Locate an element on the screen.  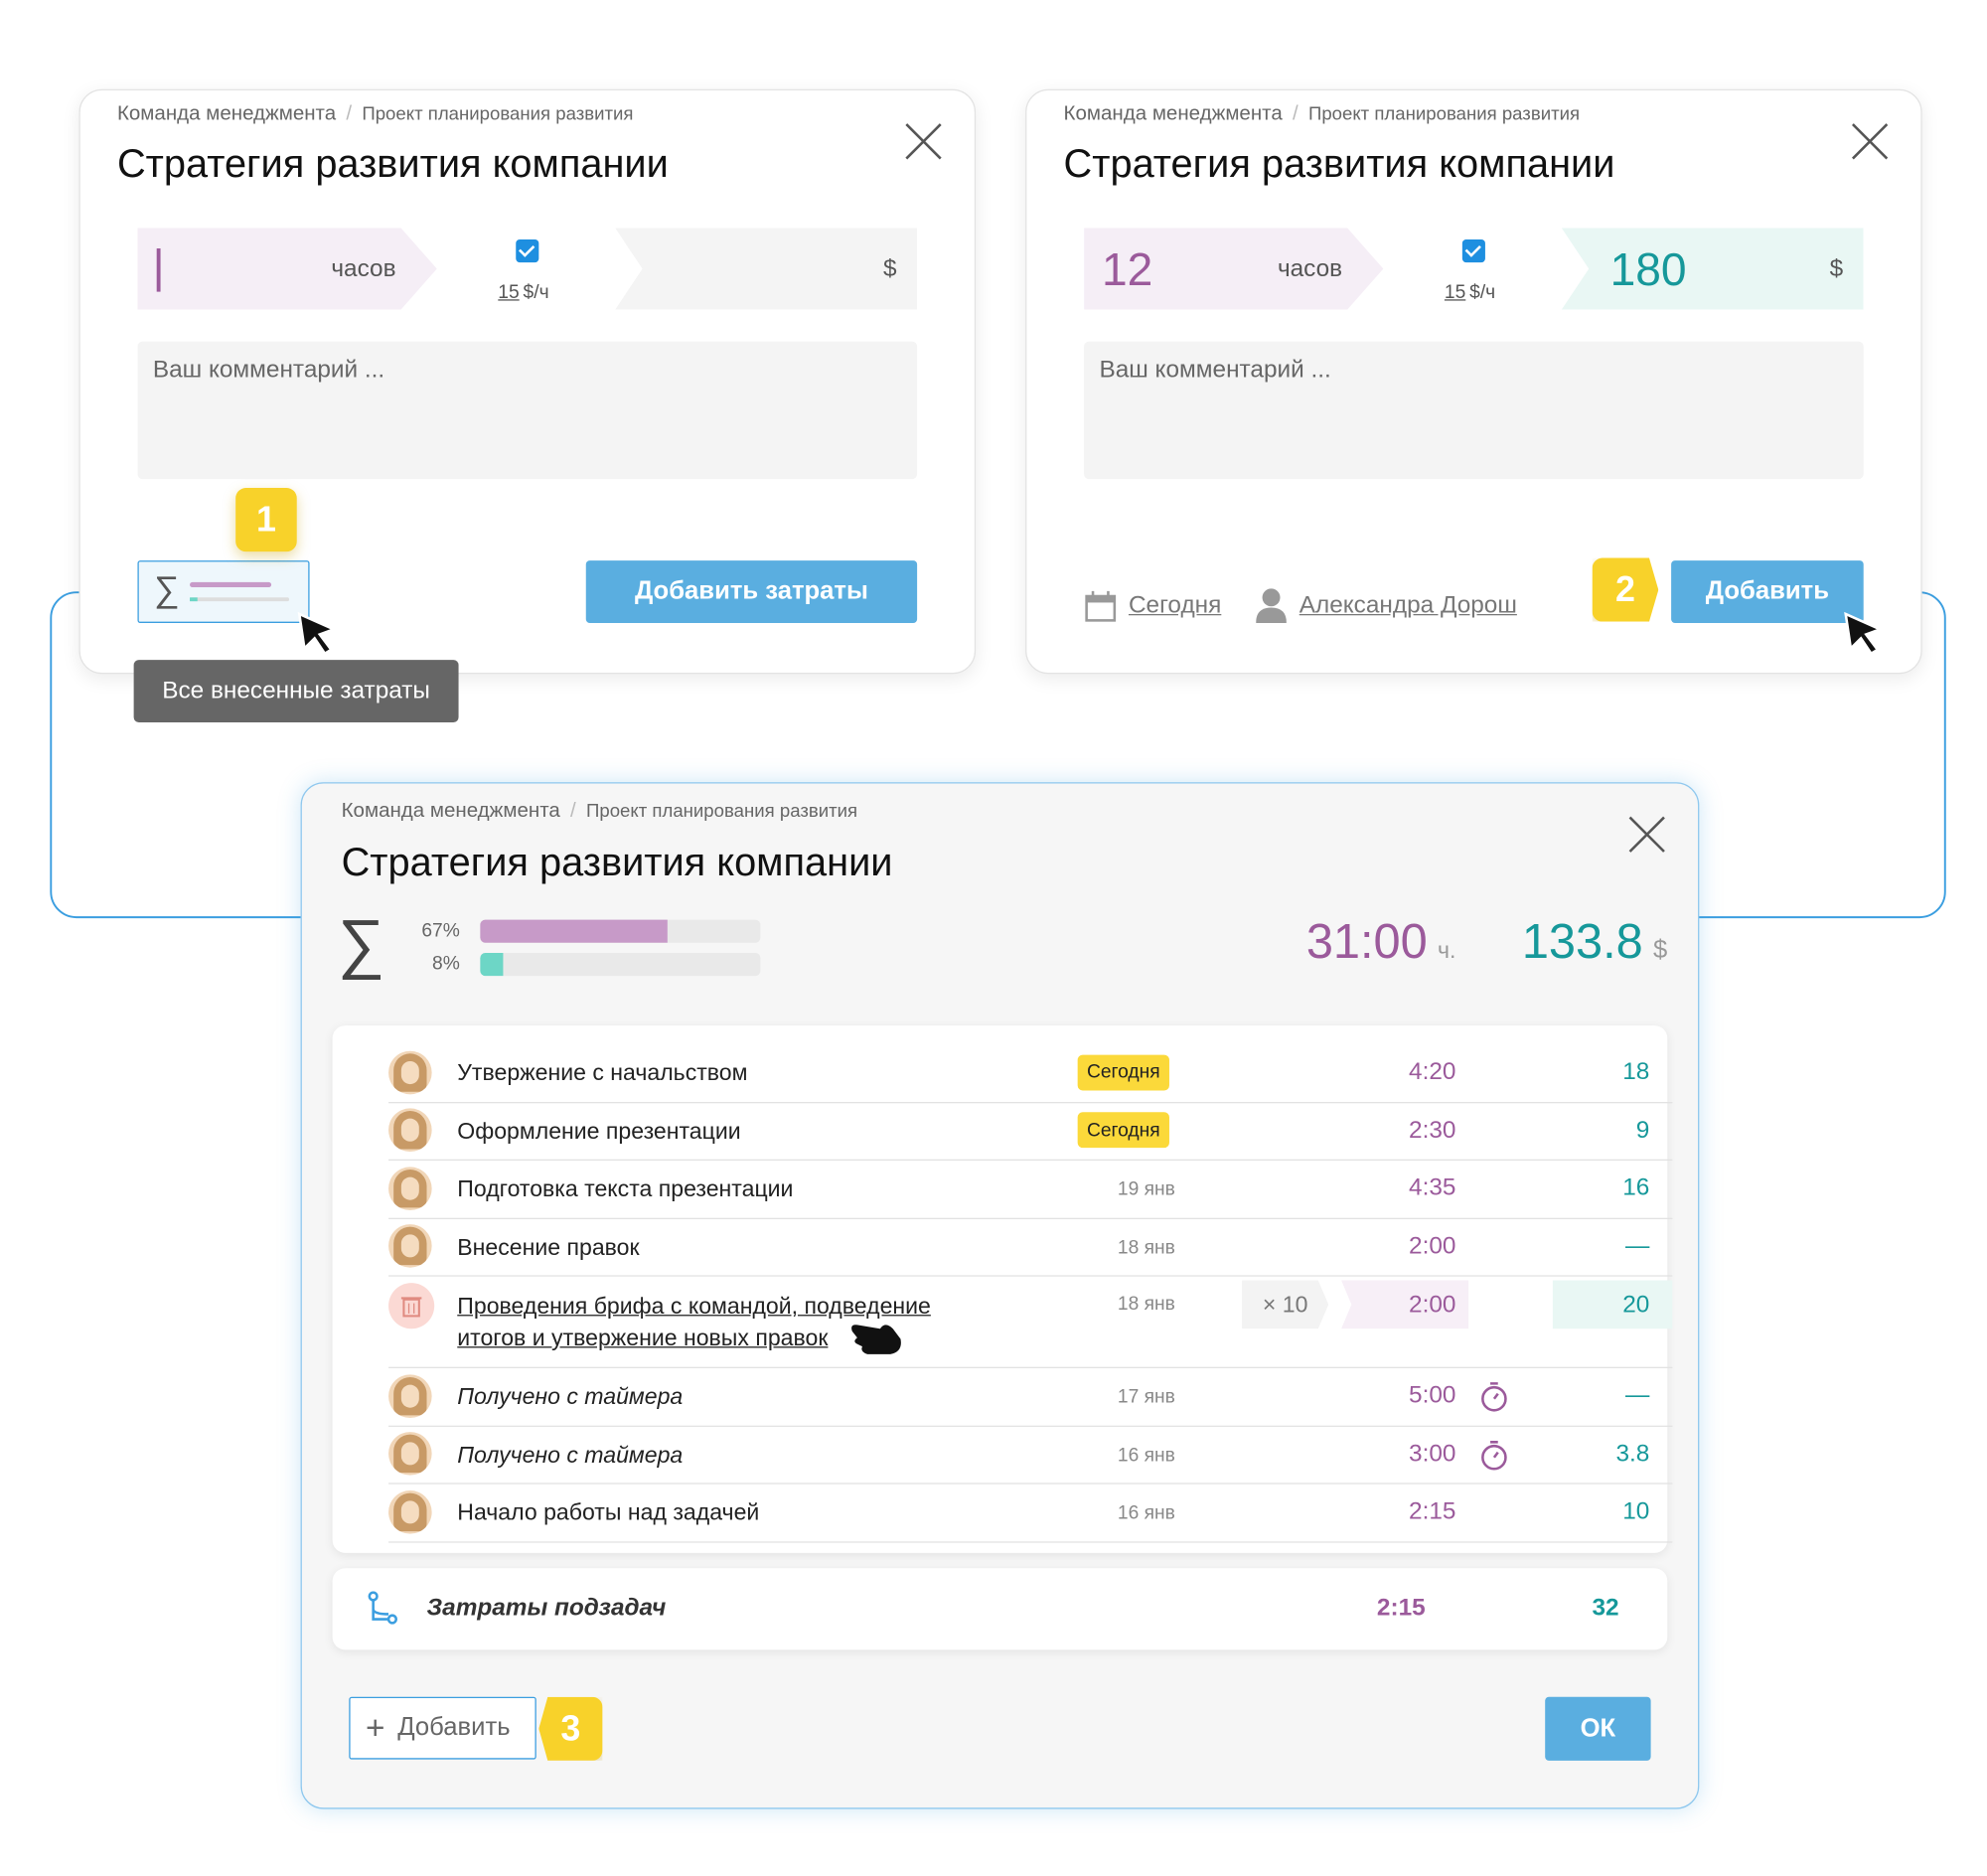
hours-field: часов is located at coordinates (287, 269).